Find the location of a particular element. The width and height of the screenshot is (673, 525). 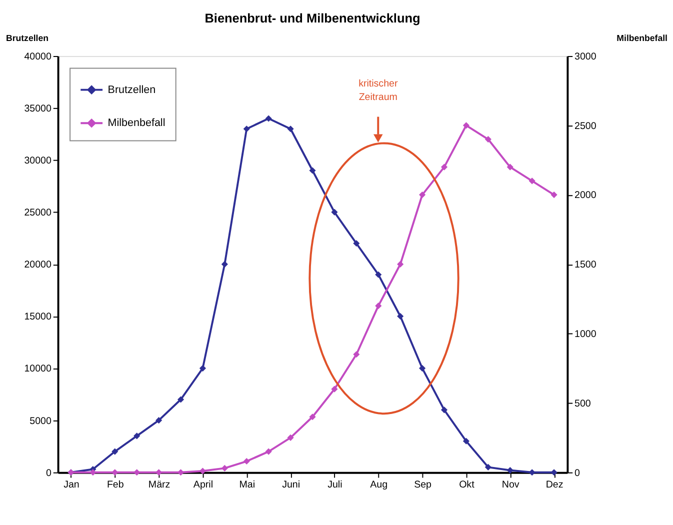

chart-title: Bienenbrut- und Milbenentwicklung is located at coordinates (312, 18).